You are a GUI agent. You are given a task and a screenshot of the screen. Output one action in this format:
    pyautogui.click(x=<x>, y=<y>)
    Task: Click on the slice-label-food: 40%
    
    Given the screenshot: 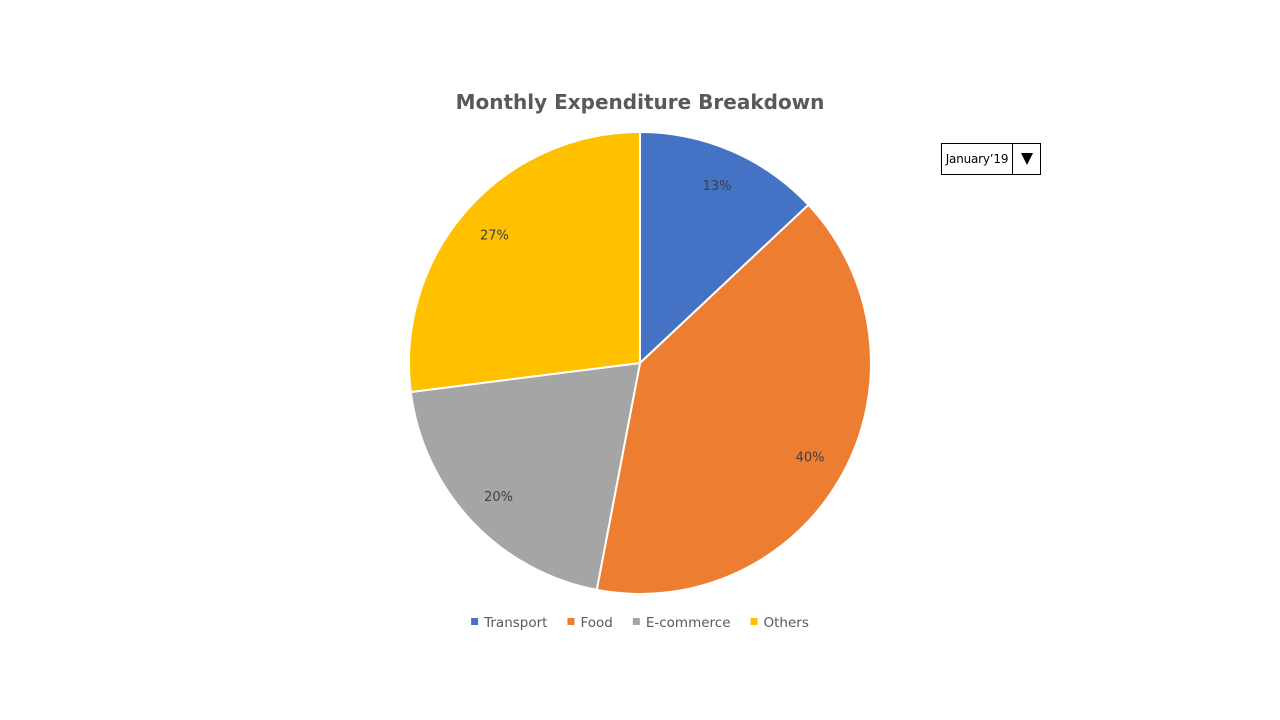 What is the action you would take?
    pyautogui.click(x=810, y=457)
    